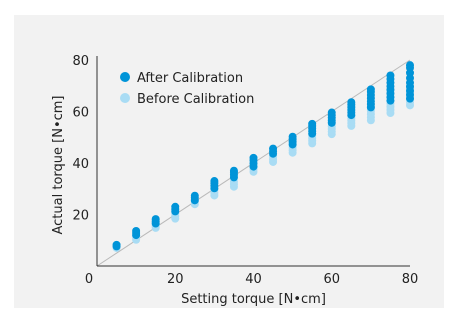  I want to click on x-tick-label: 40, so click(253, 279).